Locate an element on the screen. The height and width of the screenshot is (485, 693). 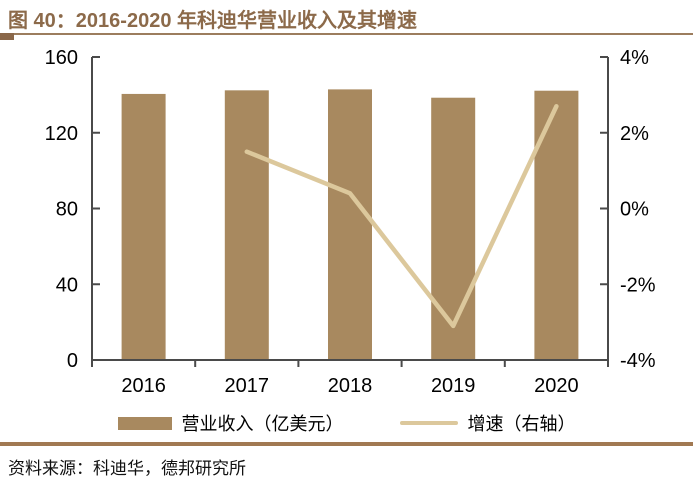
left-tick-label: 120 is located at coordinates (61, 134).